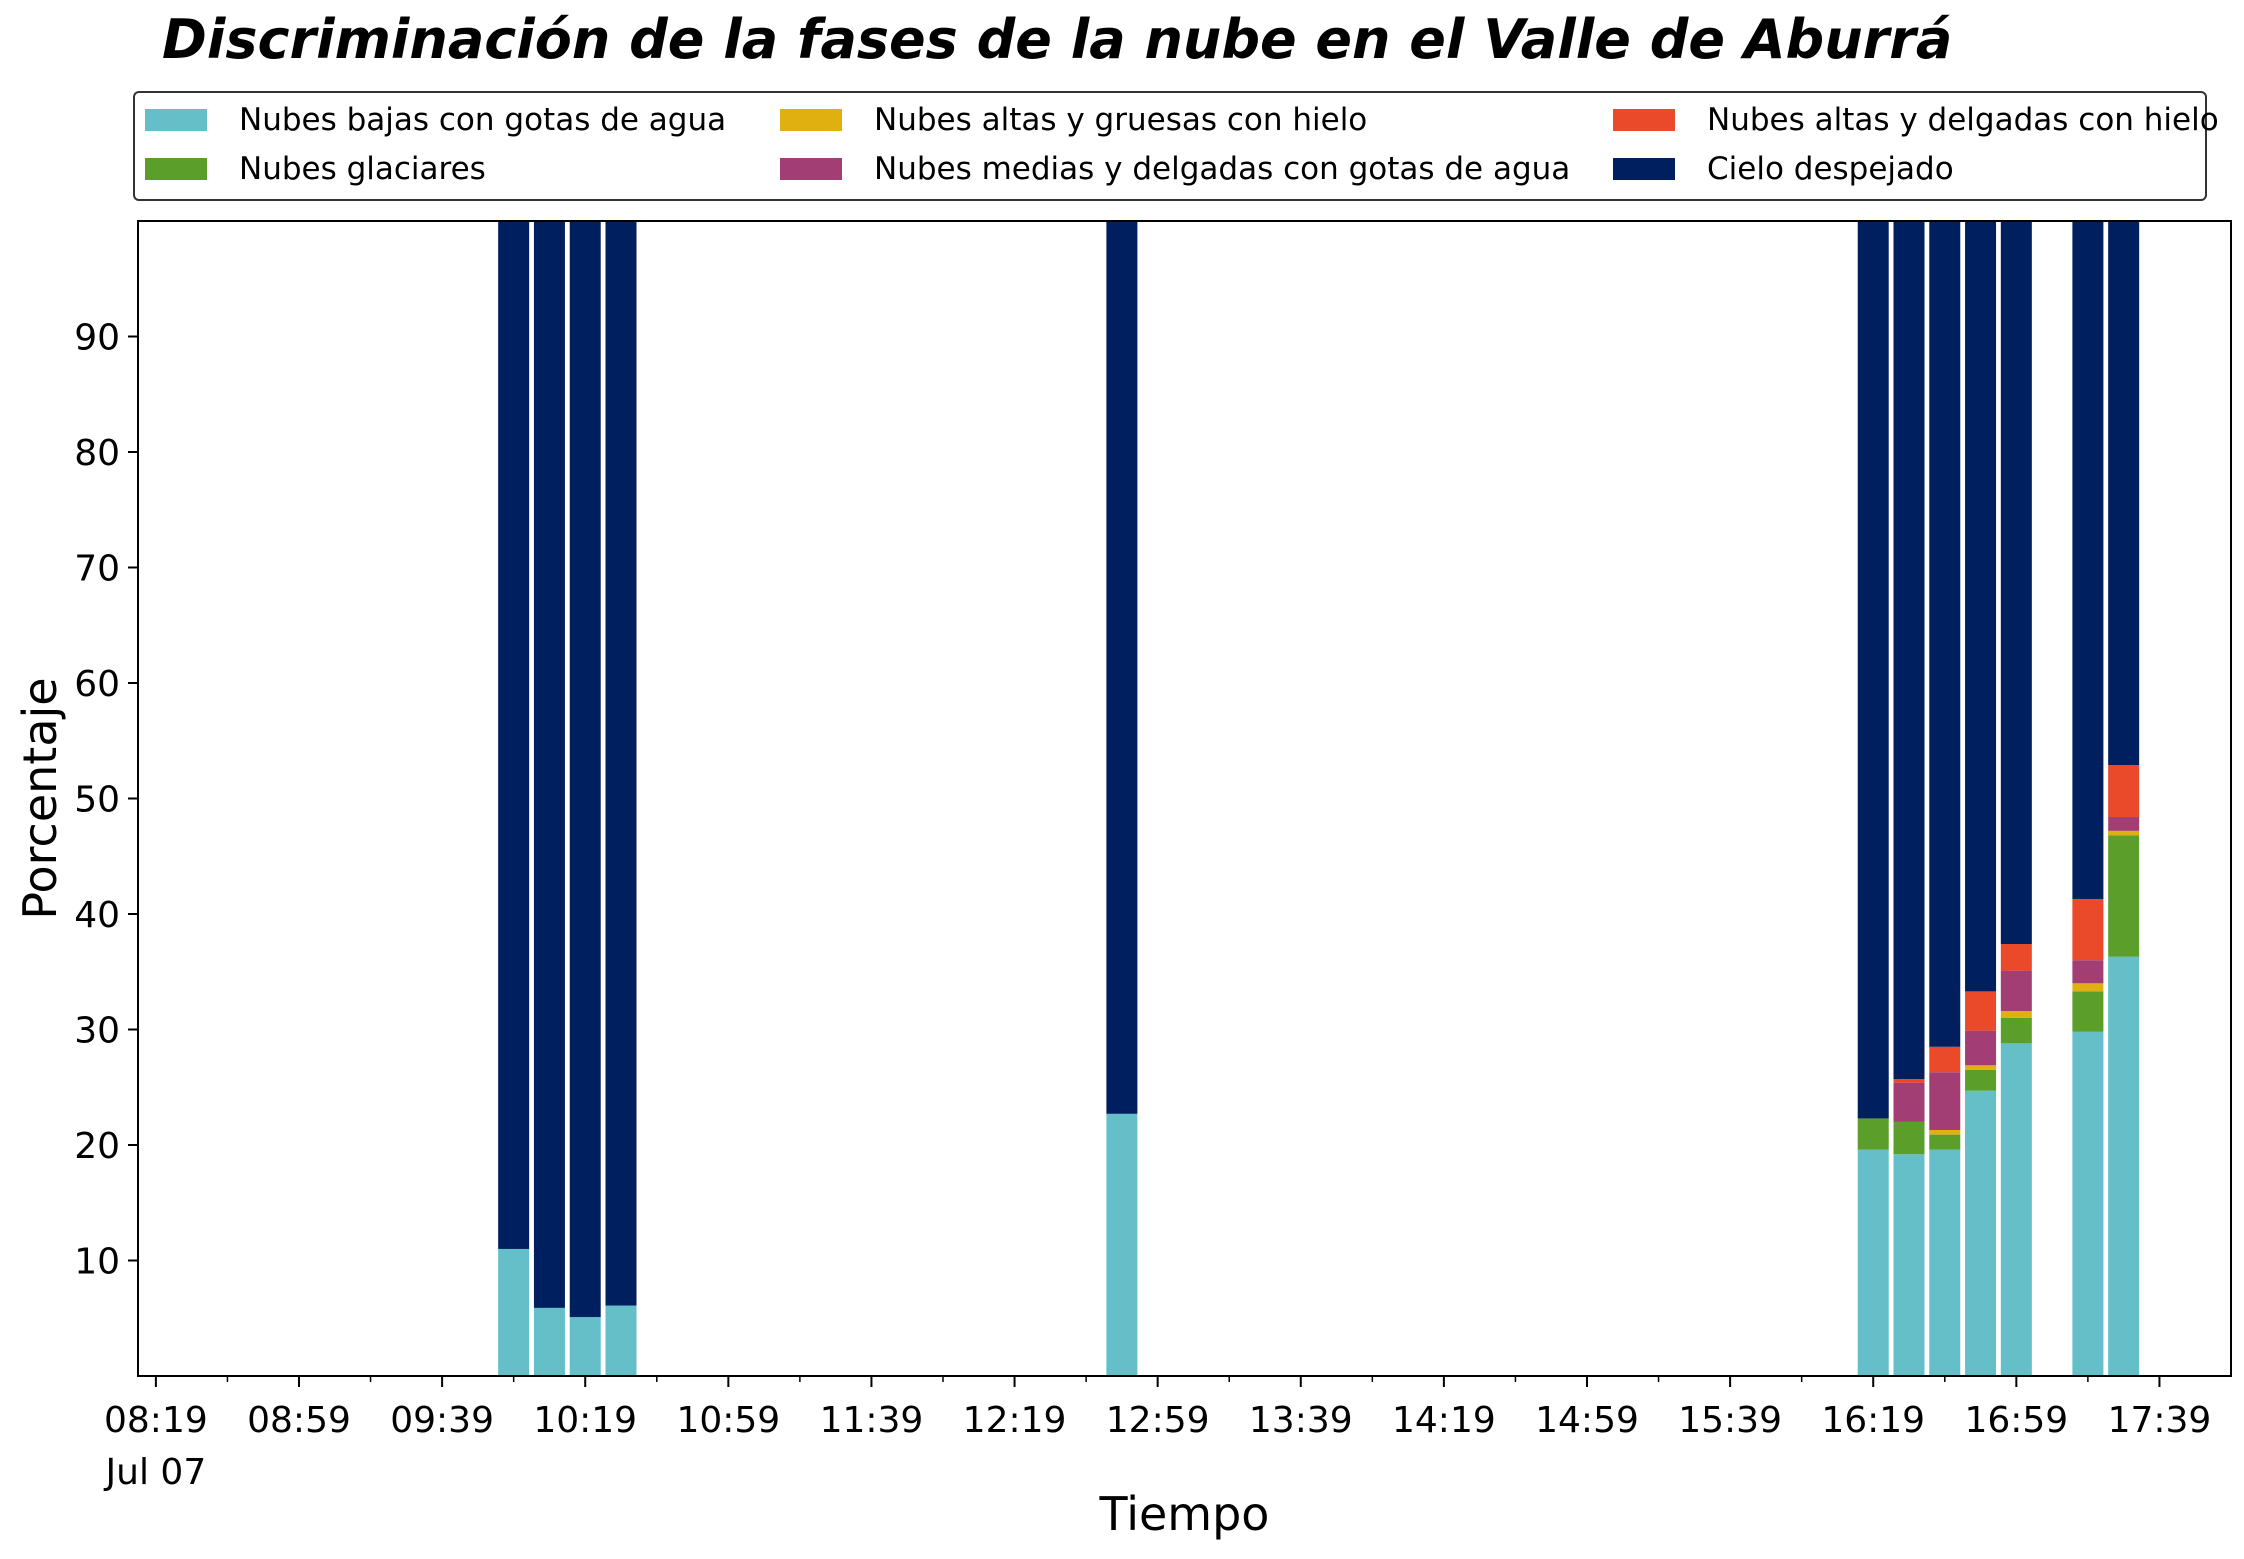  I want to click on bar-1639-s4, so click(1945, 1059).